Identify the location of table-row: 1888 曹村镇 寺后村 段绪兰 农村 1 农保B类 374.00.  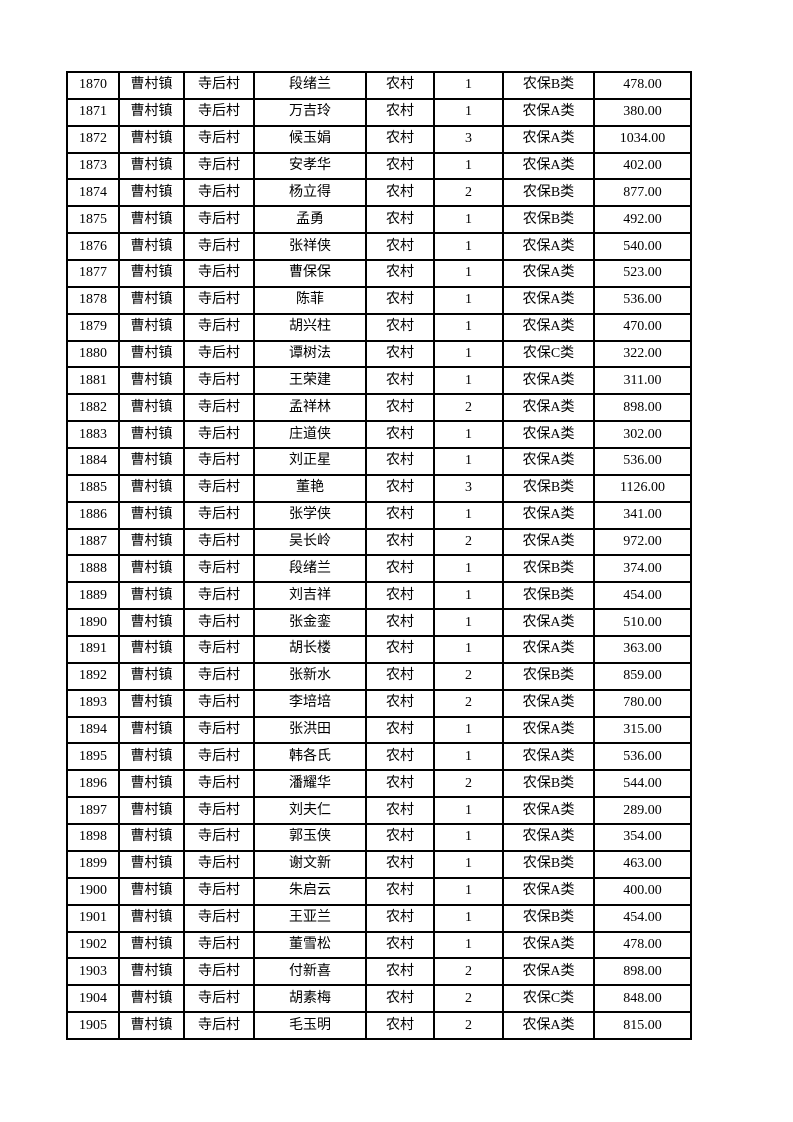
(379, 569).